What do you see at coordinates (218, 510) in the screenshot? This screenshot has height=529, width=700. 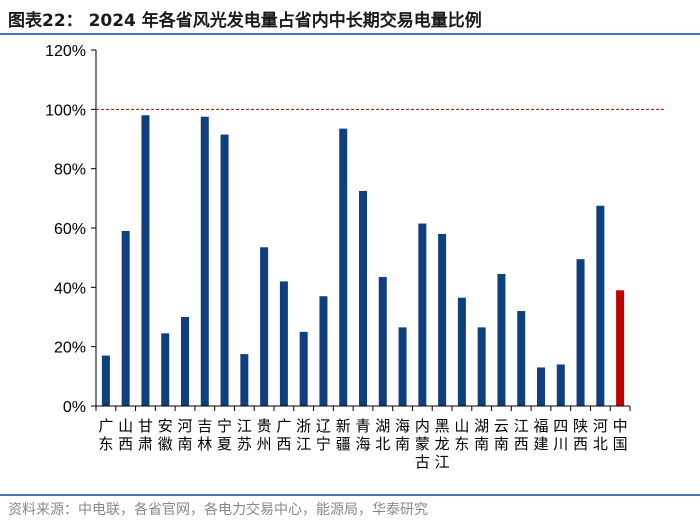 I see `source-note: 资料来源：中电联，各省官网，各电力交易中心，能源局，华泰研究` at bounding box center [218, 510].